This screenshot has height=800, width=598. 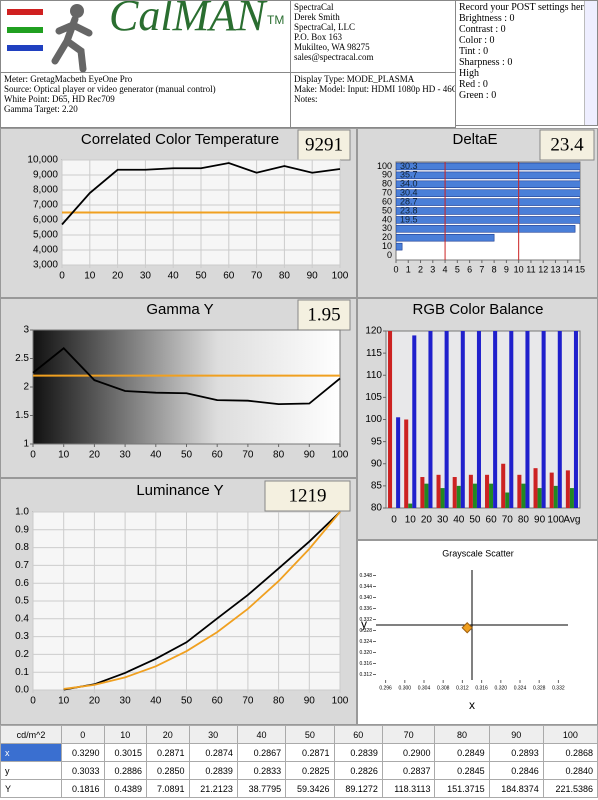 What do you see at coordinates (524, 520) in the screenshot?
I see `x-tick-label: 80` at bounding box center [524, 520].